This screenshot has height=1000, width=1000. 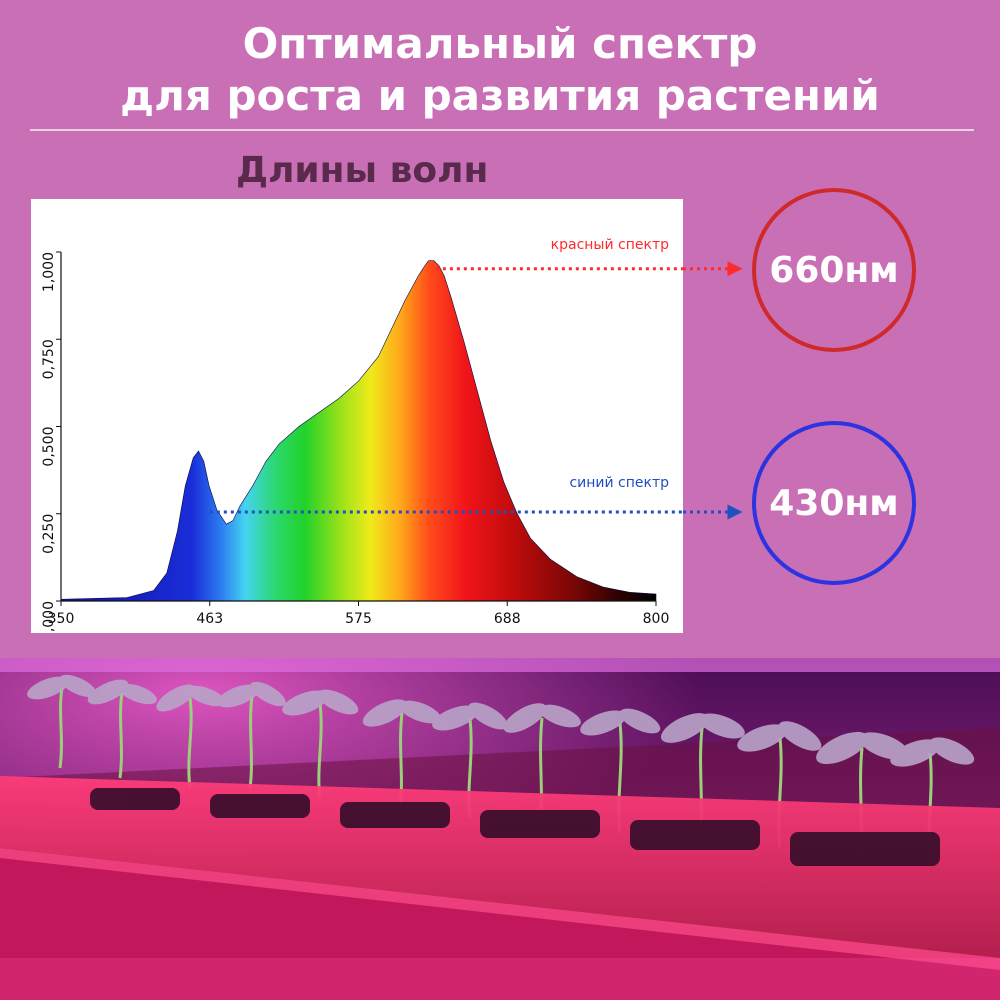 What do you see at coordinates (610, 245) in the screenshot?
I see `red-spectrum-label: красный спектр` at bounding box center [610, 245].